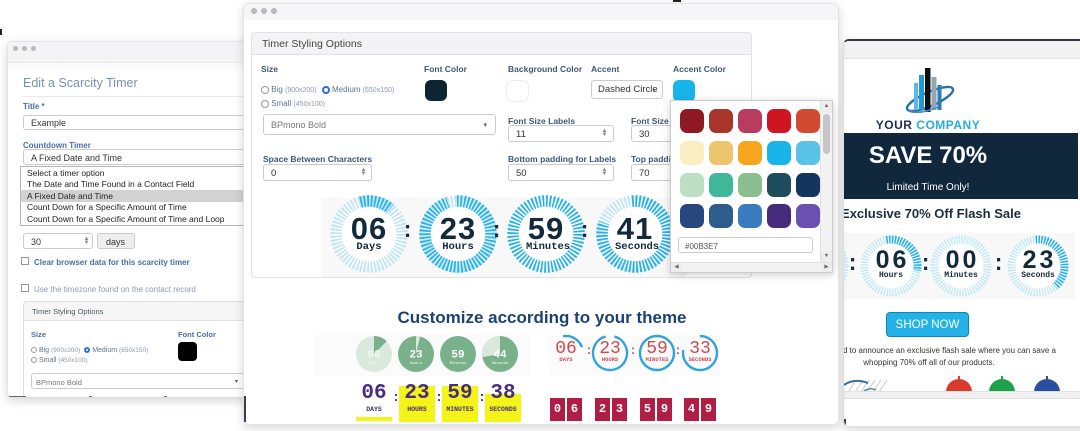 This screenshot has height=431, width=1080. What do you see at coordinates (500, 363) in the screenshot?
I see `svg-text: Seconds` at bounding box center [500, 363].